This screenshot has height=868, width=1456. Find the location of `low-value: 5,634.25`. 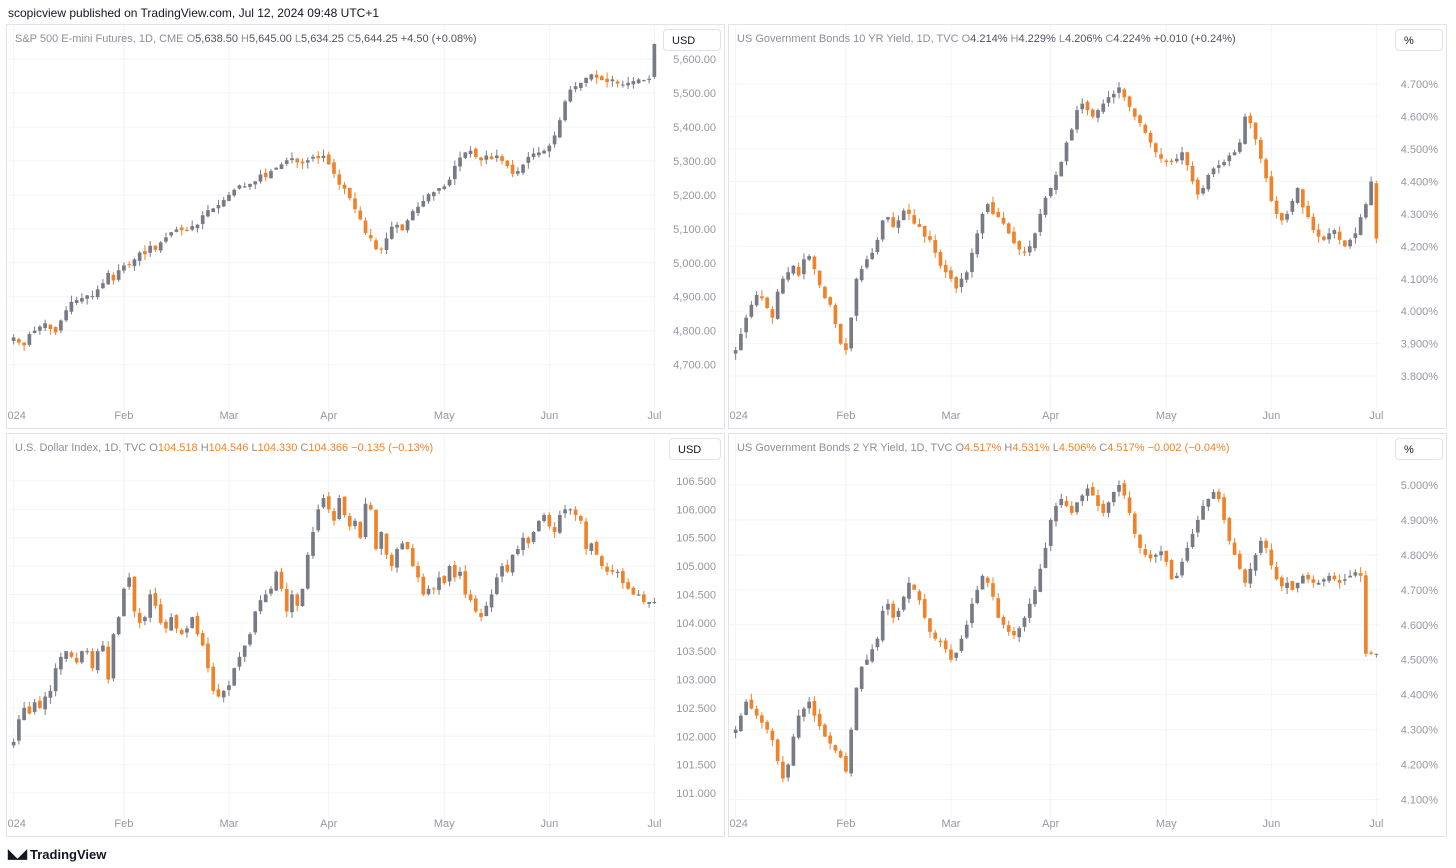

low-value: 5,634.25 is located at coordinates (322, 39).